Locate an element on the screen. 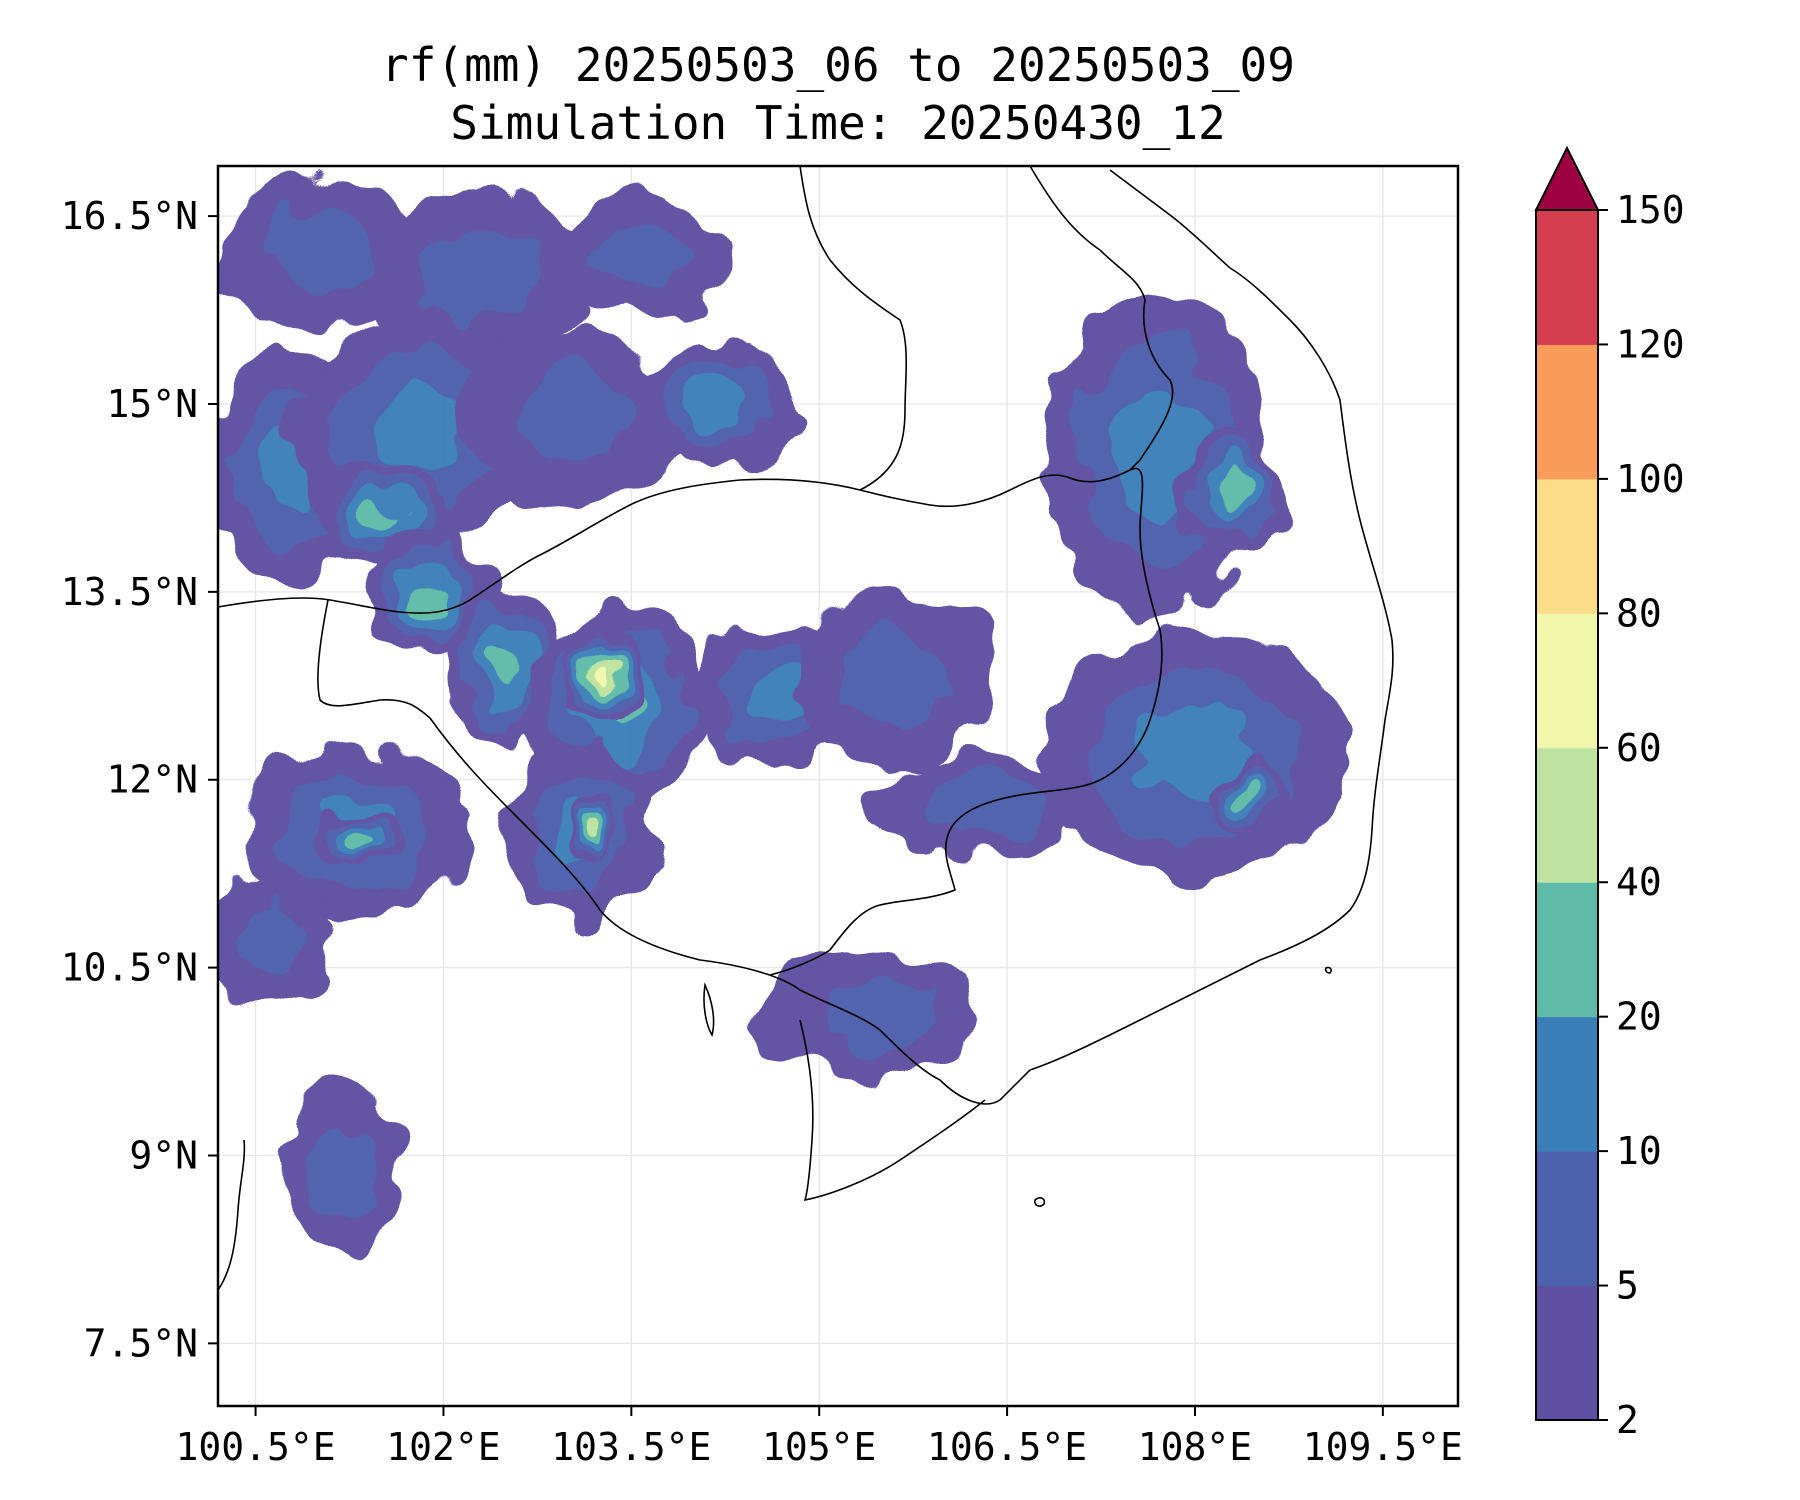 The image size is (1800, 1500). coastline-mekong-delta is located at coordinates (892, 1110).